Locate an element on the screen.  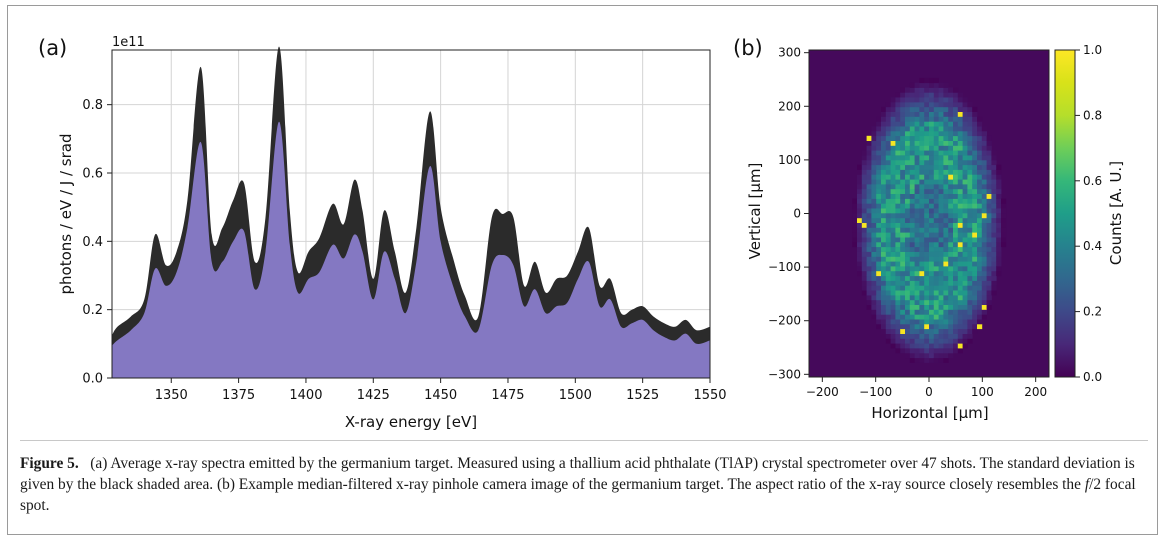
colorbar is located at coordinates (1065, 213).